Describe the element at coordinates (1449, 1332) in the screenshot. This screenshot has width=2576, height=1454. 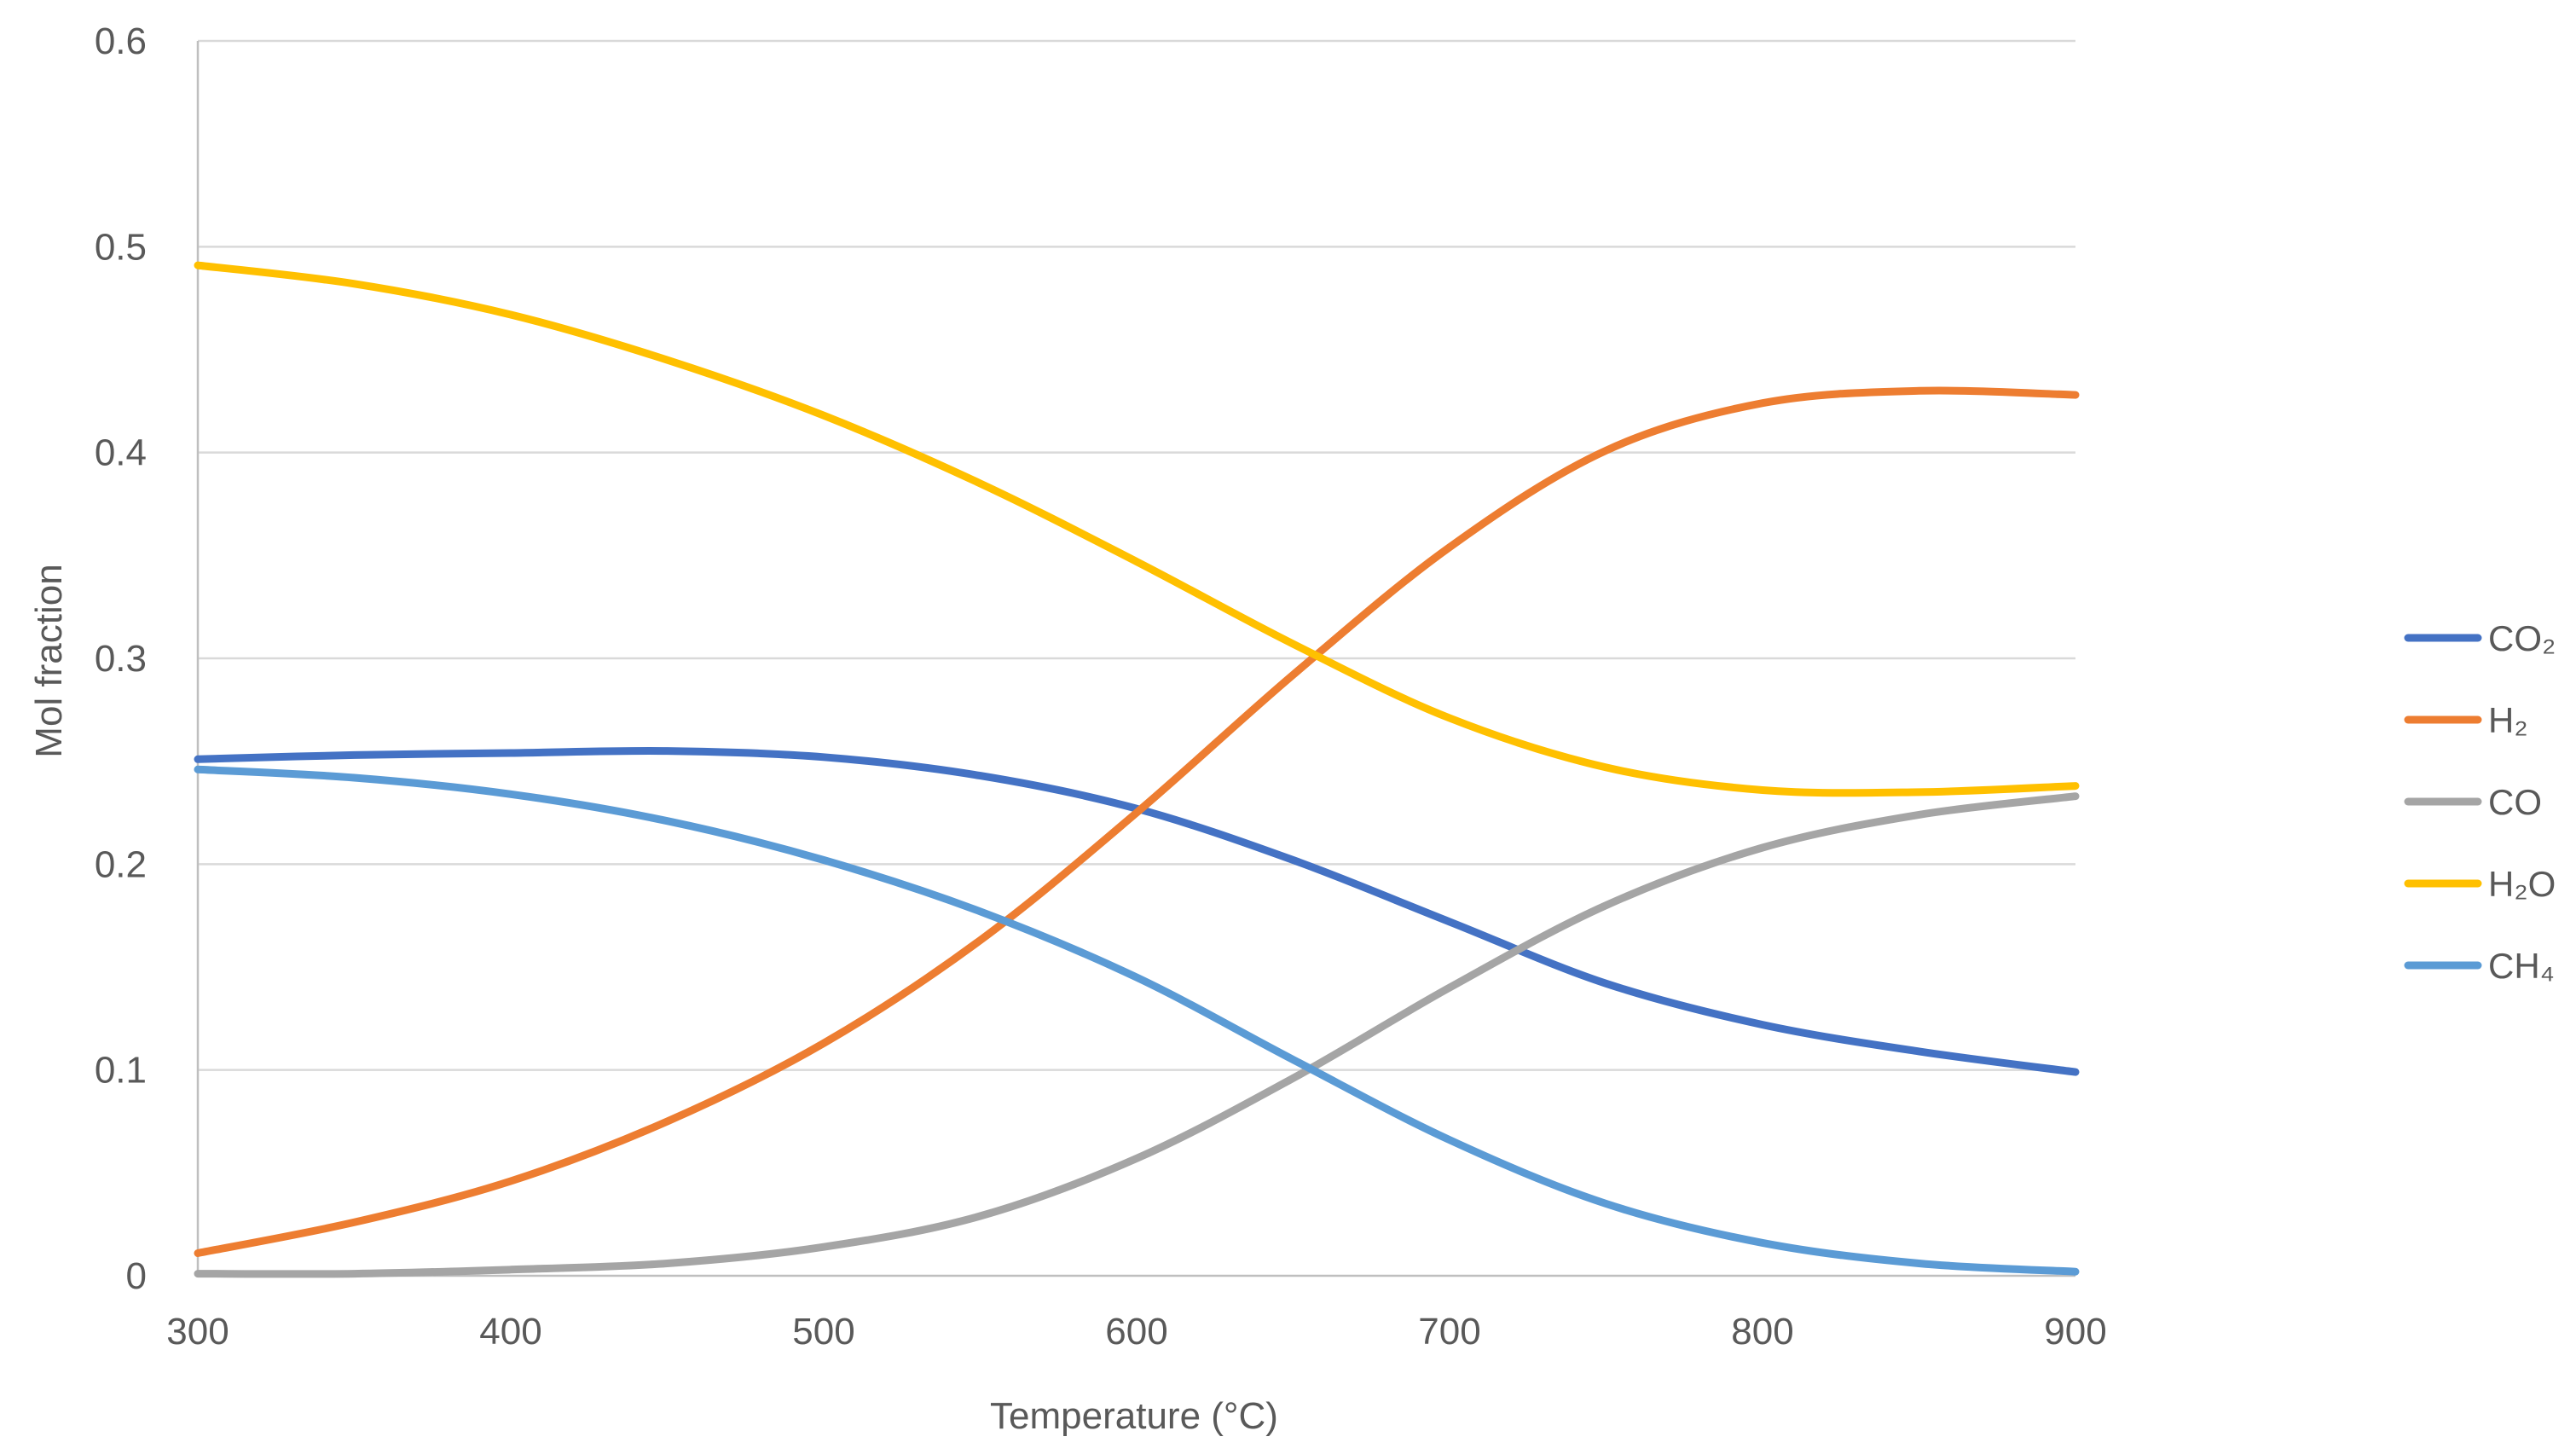
I see `x-tick-label: 700` at that location.